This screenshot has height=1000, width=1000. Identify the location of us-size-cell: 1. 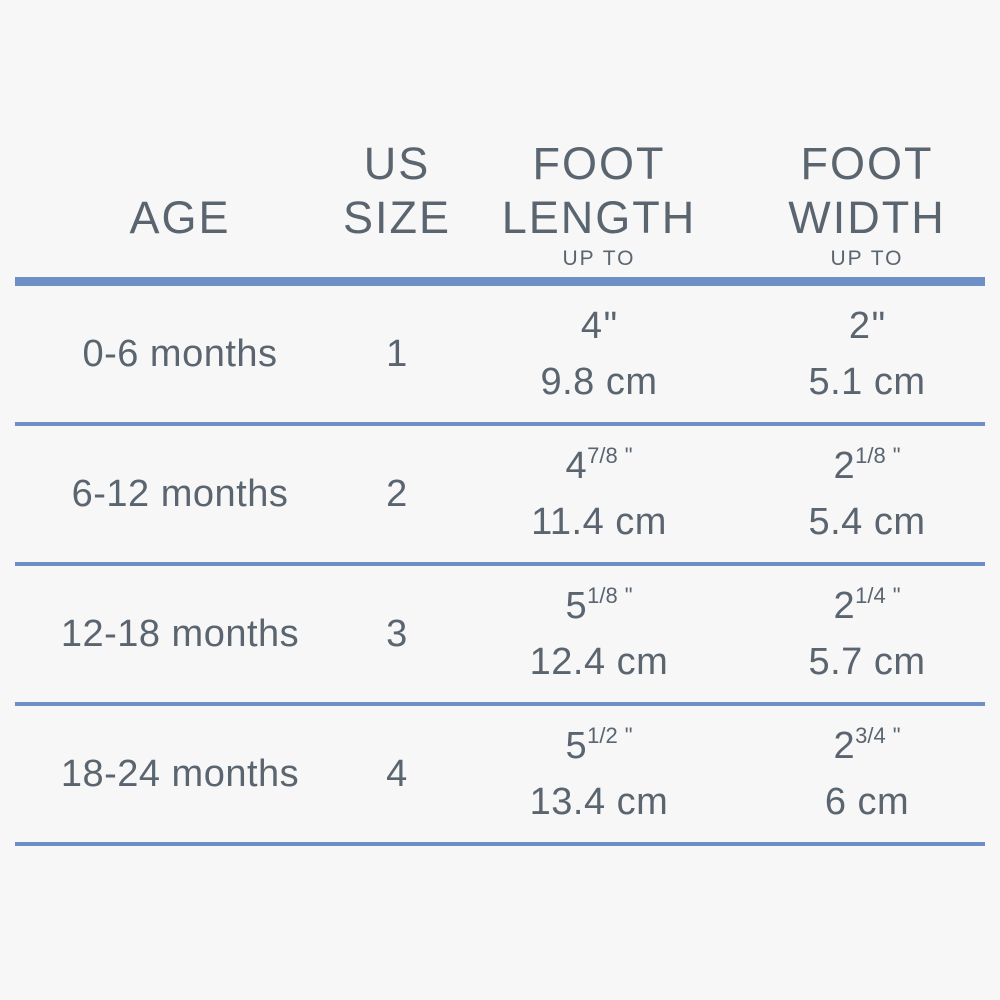
(397, 353).